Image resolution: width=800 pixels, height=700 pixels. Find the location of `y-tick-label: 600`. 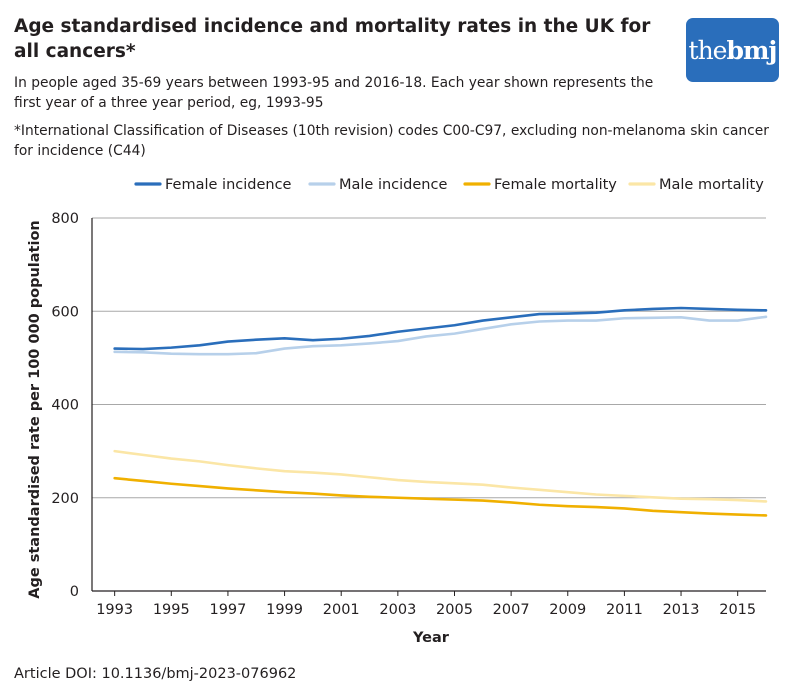

y-tick-label: 600 is located at coordinates (65, 312).